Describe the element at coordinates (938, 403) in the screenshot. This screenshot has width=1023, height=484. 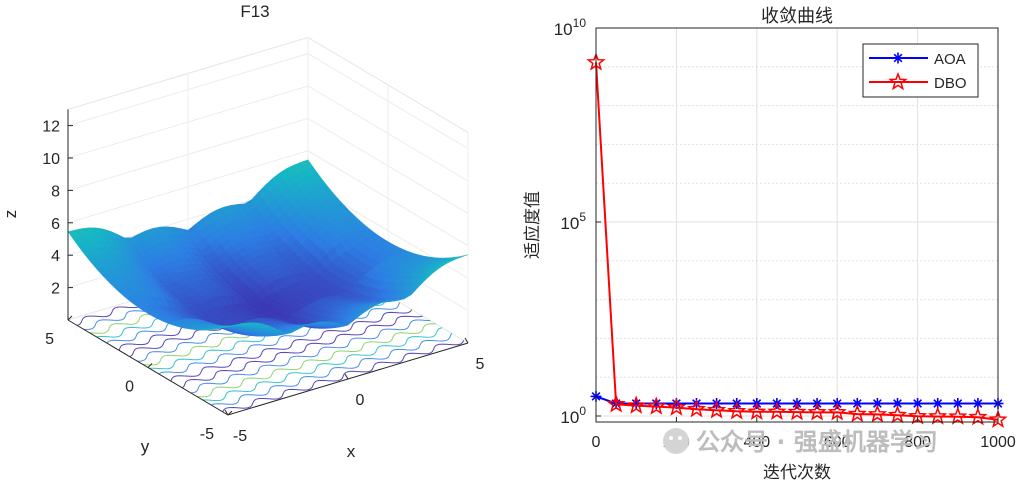
I see `marker-aoa` at that location.